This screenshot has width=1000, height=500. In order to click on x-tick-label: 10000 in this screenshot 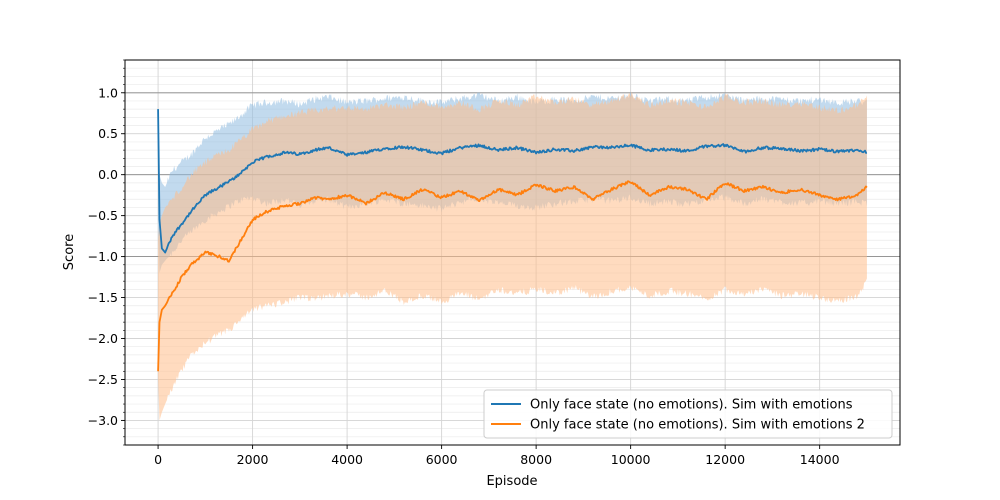, I will do `click(631, 459)`.